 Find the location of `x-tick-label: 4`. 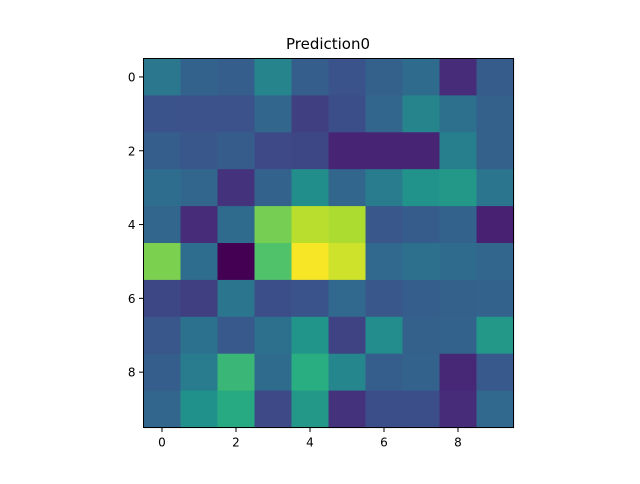

x-tick-label: 4 is located at coordinates (310, 443).